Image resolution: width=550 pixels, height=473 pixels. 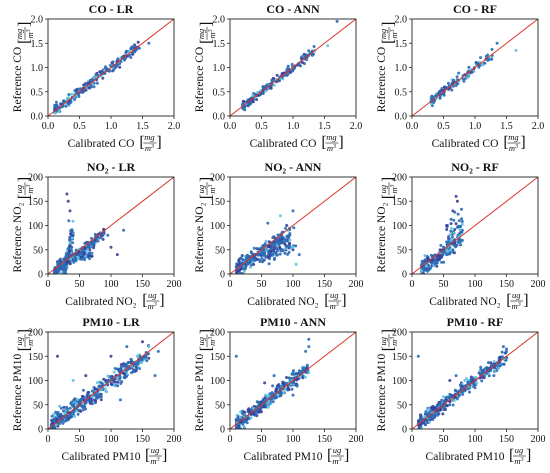 I want to click on y-tick-label: 0, so click(x=222, y=430).